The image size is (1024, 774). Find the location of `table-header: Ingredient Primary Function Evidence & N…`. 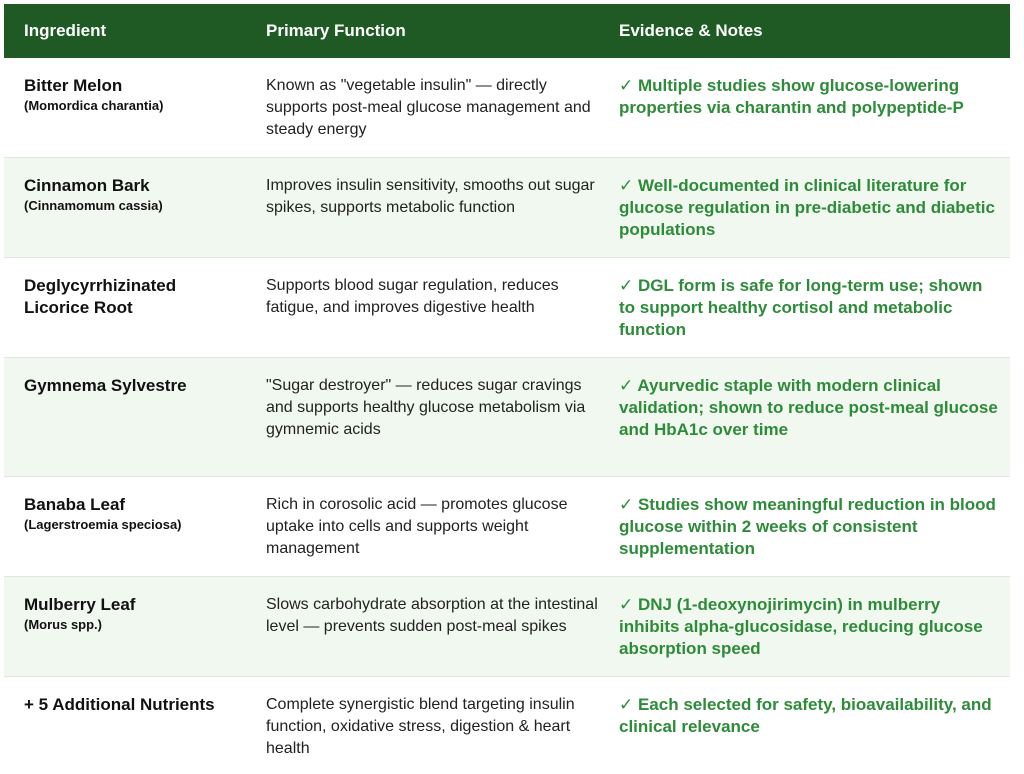

table-header: Ingredient Primary Function Evidence & N… is located at coordinates (507, 31).